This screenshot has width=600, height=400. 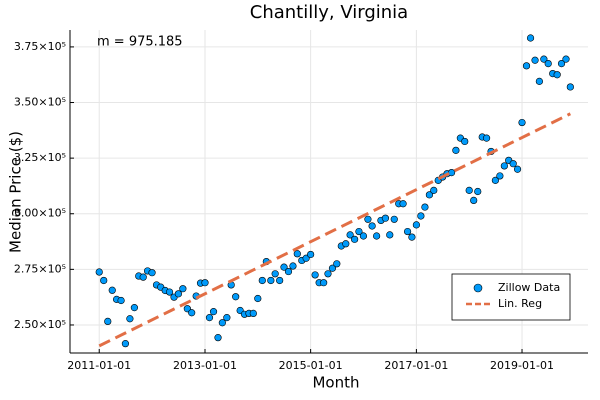 I want to click on y-tick-label: 2.75×10⁵, so click(x=40, y=268).